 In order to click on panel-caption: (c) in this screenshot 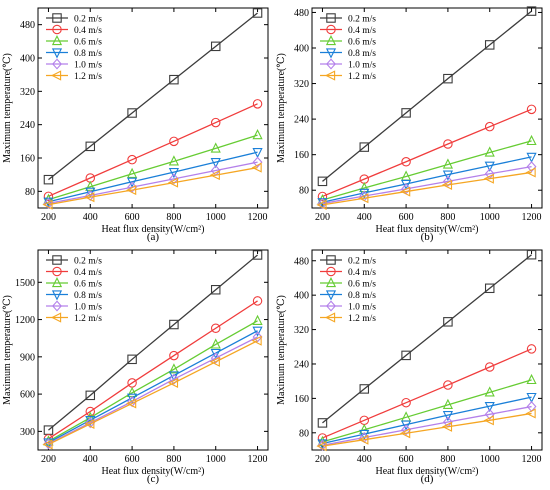, I will do `click(153, 479)`.